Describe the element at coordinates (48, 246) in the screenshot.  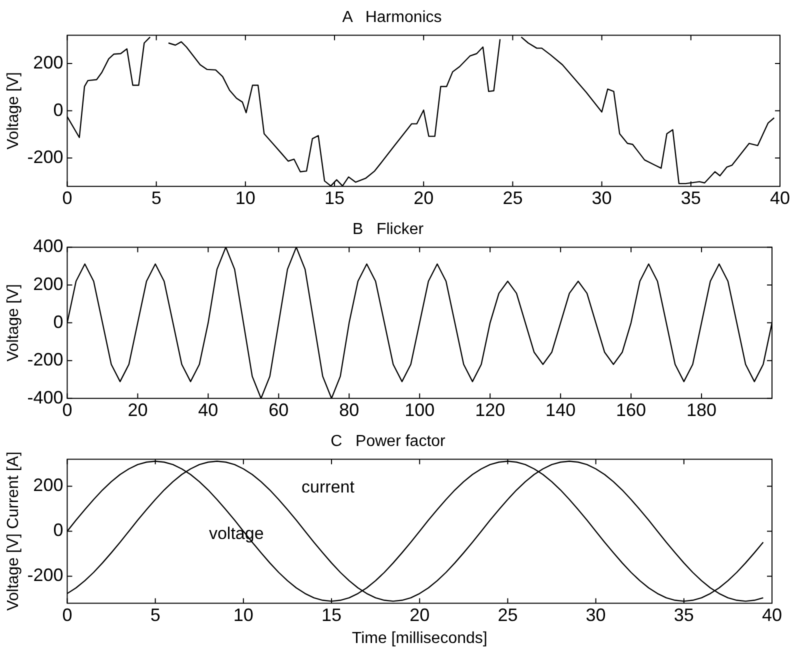
I see `y-tick-label: 400` at that location.